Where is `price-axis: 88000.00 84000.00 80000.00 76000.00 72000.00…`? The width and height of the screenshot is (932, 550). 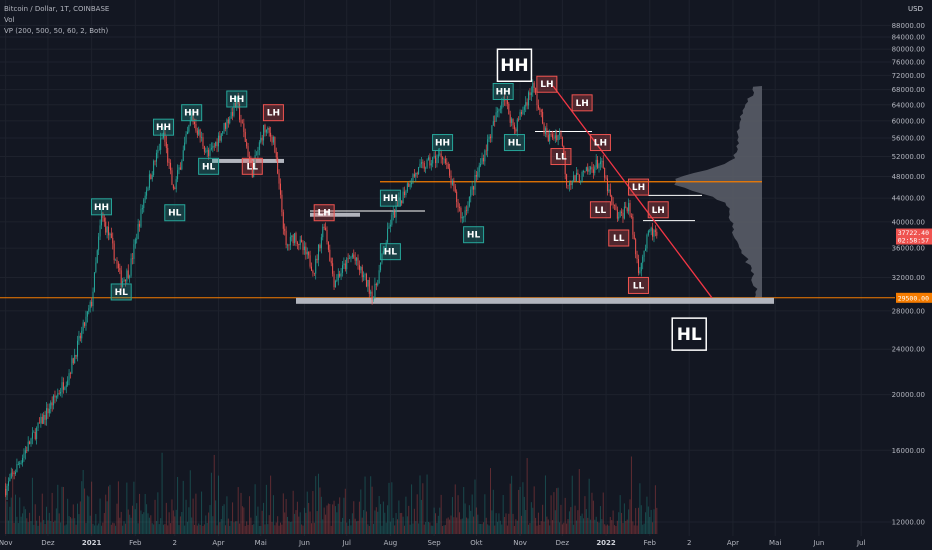
price-axis: 88000.00 84000.00 80000.00 76000.00 72000.00… is located at coordinates (912, 274).